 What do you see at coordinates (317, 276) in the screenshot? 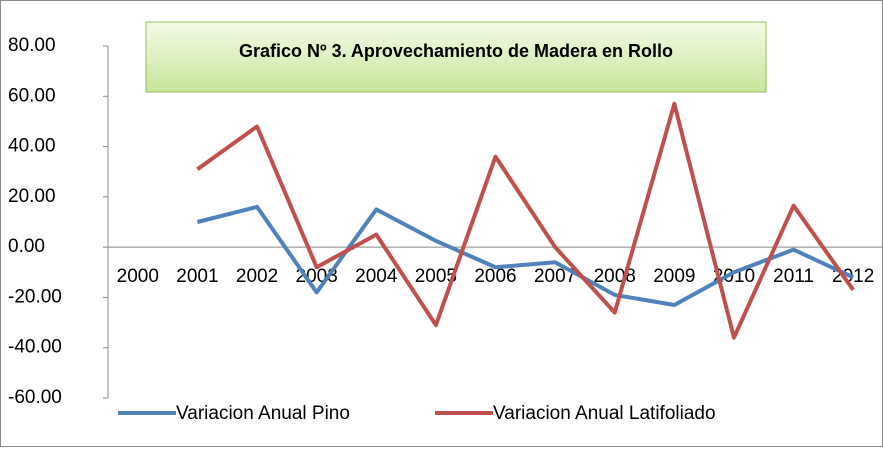
I see `x-tick-label: 2003` at bounding box center [317, 276].